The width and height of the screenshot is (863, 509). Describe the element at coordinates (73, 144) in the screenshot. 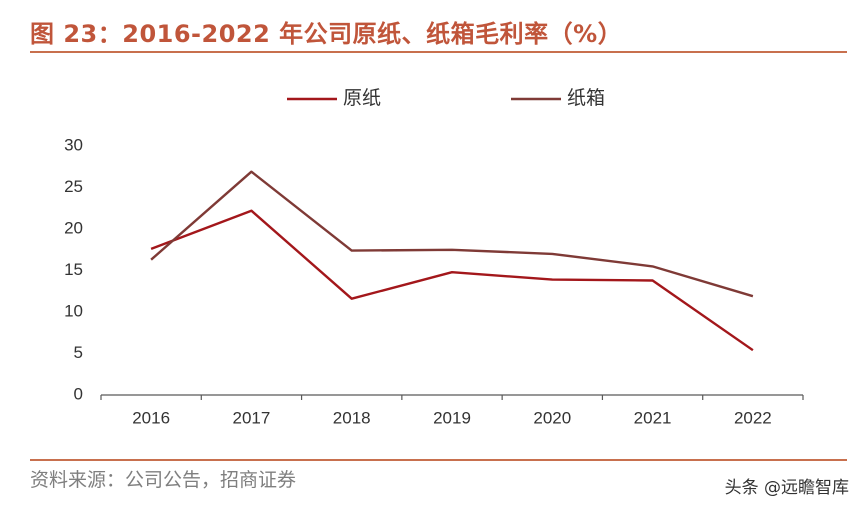

I see `y-tick-label: 30` at that location.